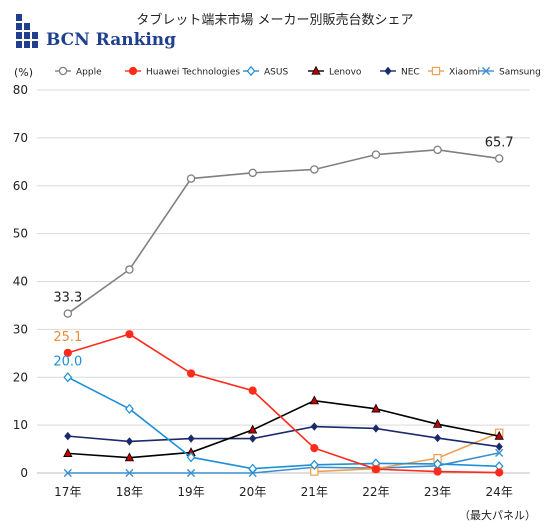  What do you see at coordinates (24, 473) in the screenshot?
I see `y-tick-label: 0` at bounding box center [24, 473].